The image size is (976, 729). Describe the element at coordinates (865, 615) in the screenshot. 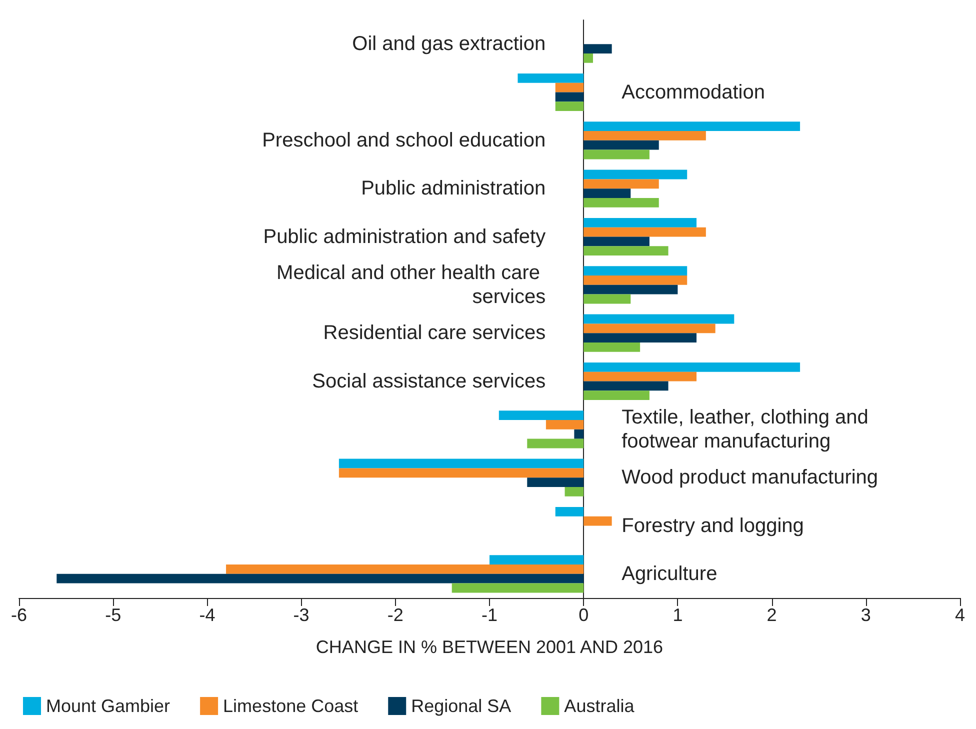

I see `x-tick-label: 3` at that location.